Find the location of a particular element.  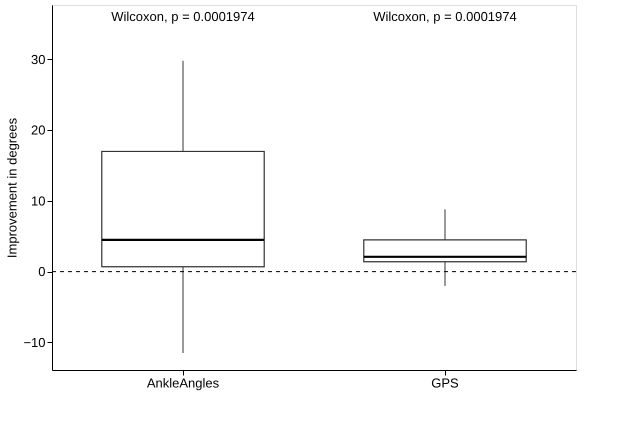

y-tick-label: 0 is located at coordinates (42, 272).